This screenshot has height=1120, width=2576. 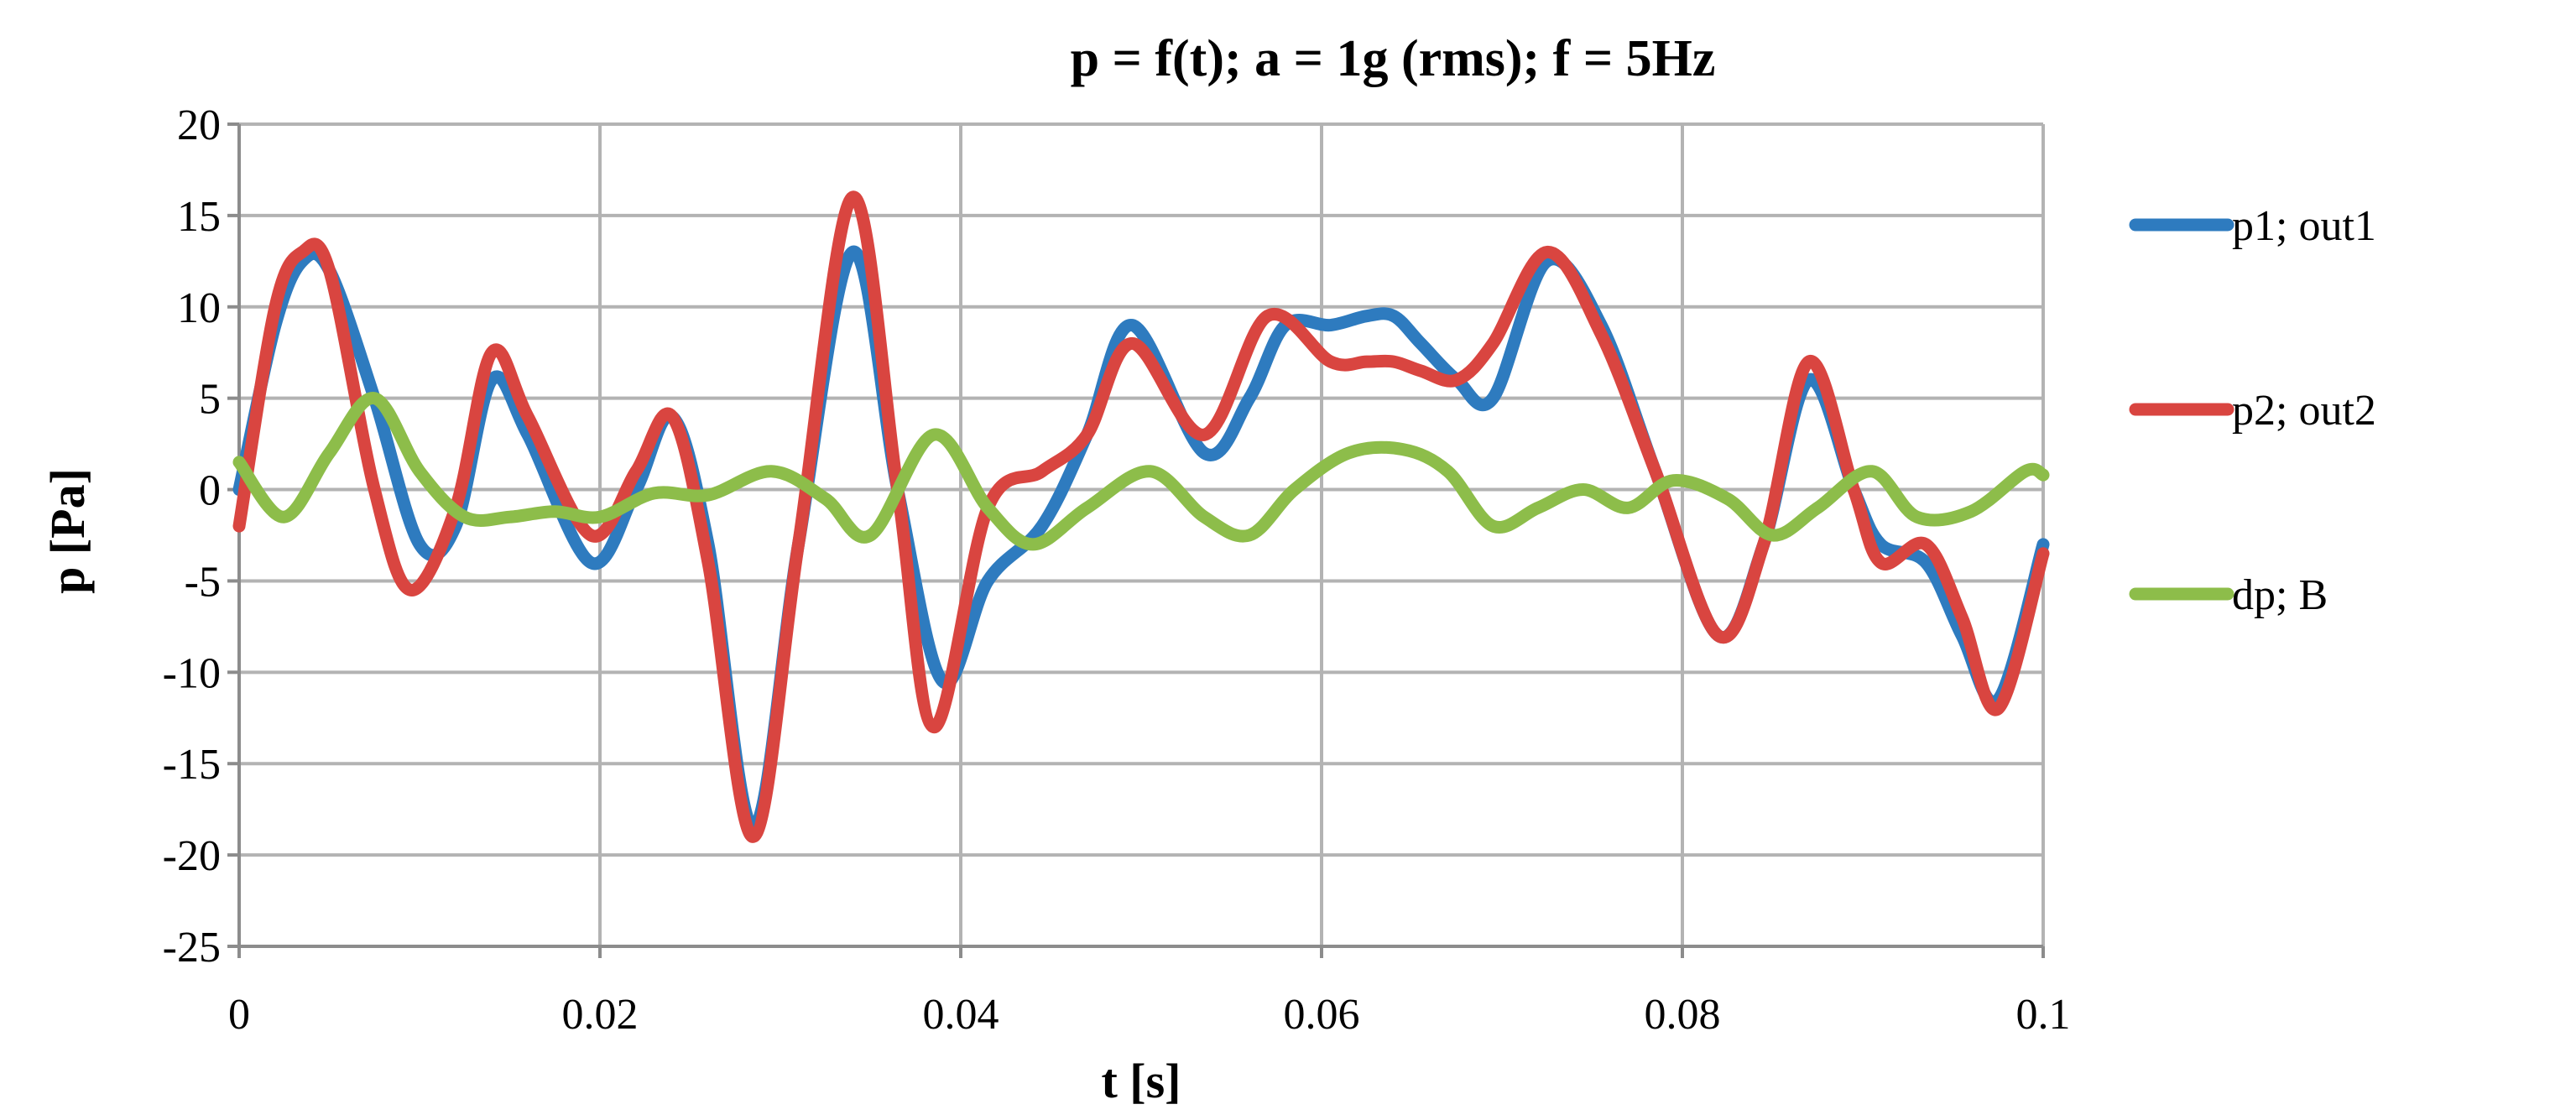 What do you see at coordinates (210, 400) in the screenshot?
I see `y-tick-label: 5` at bounding box center [210, 400].